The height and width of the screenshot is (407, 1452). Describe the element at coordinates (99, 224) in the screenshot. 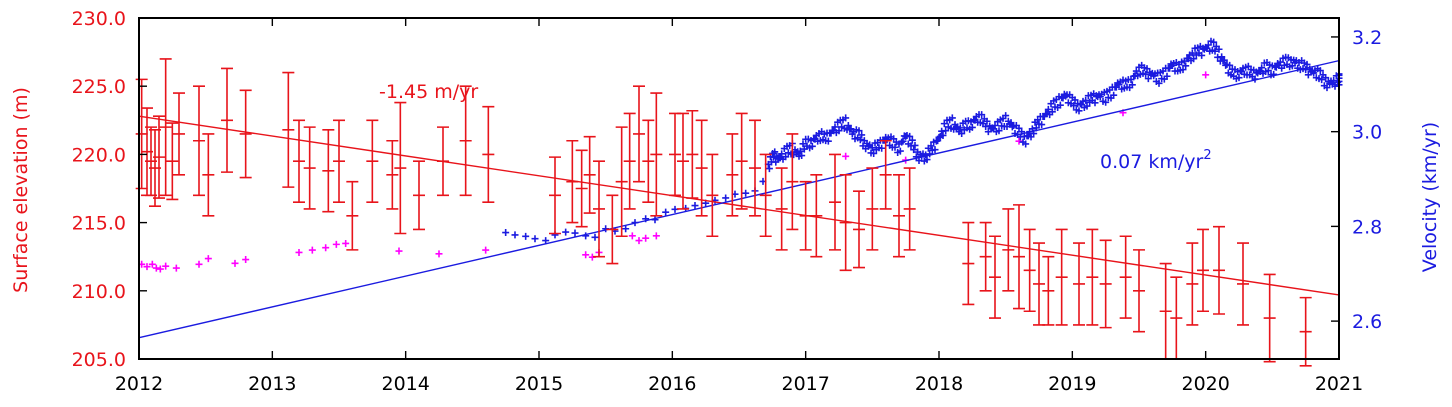

I see `y-left-tick-label: 215.0` at that location.